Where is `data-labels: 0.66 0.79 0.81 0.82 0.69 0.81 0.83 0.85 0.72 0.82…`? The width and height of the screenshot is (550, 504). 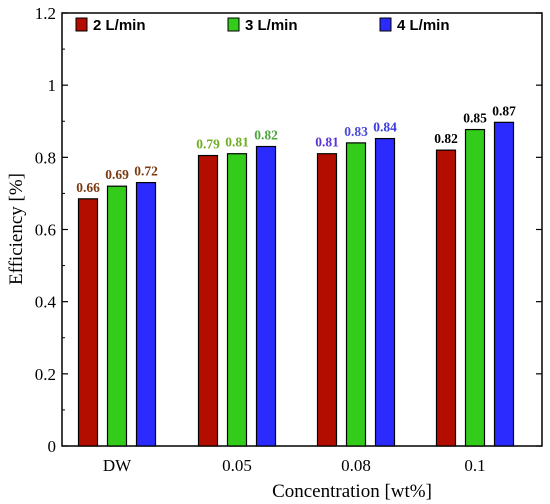
data-labels: 0.66 0.79 0.81 0.82 0.69 0.81 0.83 0.85 0.72 0.82… is located at coordinates (296, 148).